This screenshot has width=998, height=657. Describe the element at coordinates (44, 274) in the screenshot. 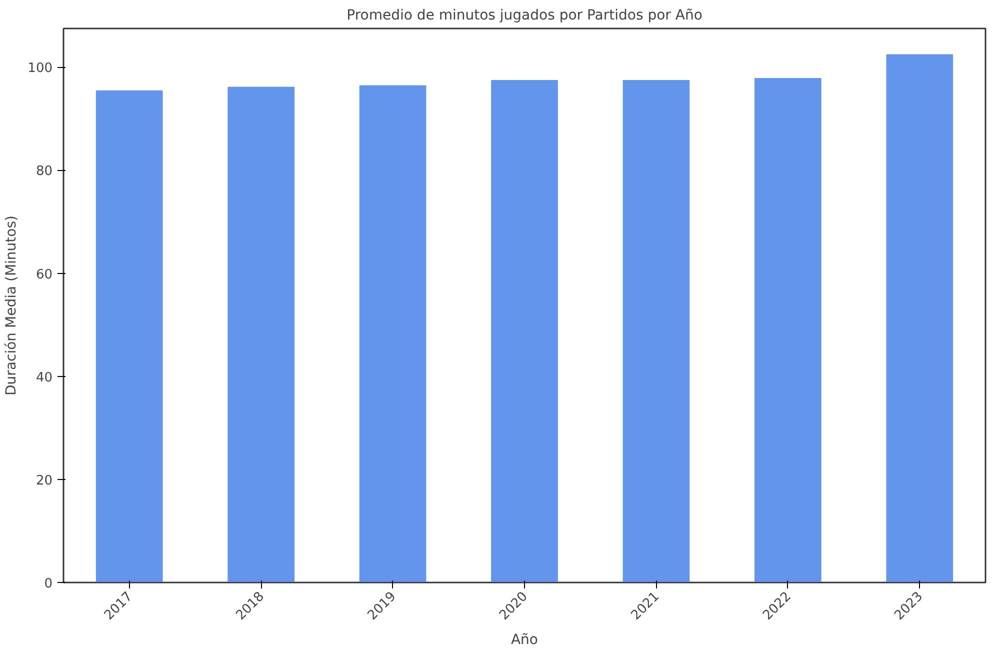

I see `y-tick-label: 60` at that location.